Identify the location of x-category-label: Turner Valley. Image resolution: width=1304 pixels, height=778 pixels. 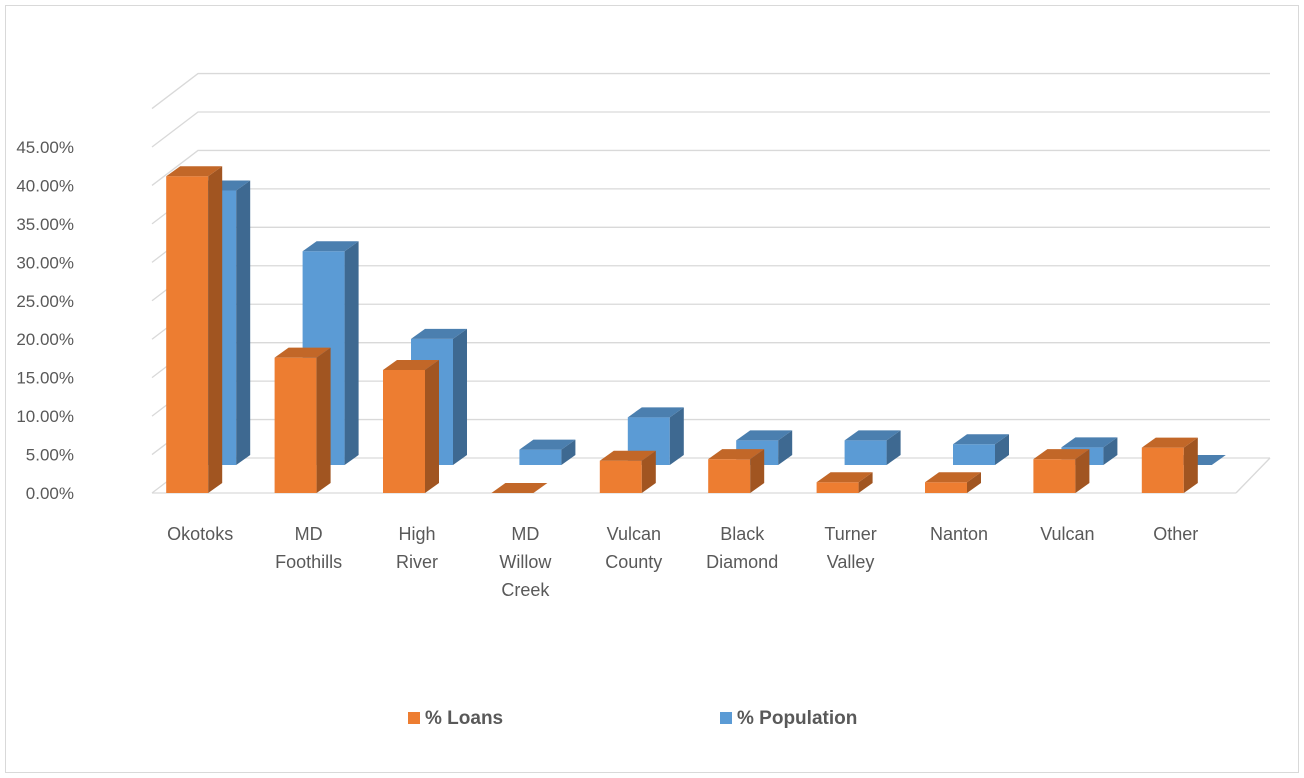
(850, 548).